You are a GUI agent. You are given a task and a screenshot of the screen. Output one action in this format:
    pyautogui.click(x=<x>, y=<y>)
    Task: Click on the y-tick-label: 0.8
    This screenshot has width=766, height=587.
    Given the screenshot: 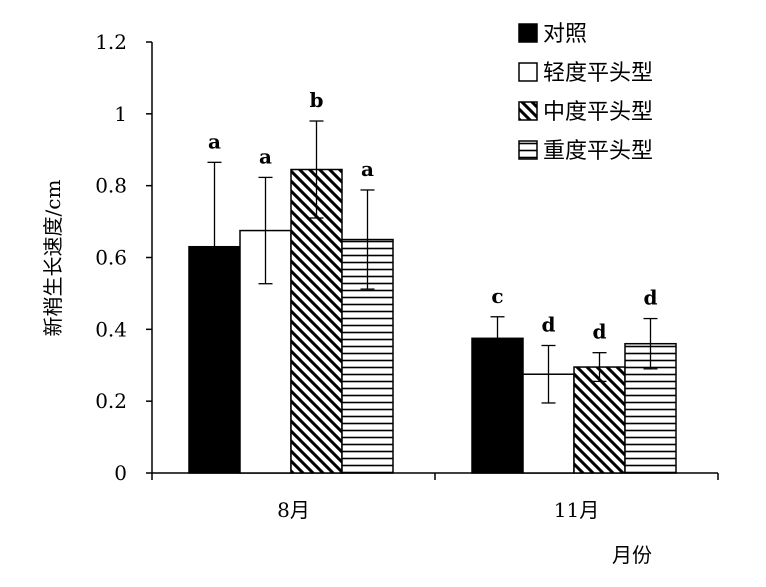 What is the action you would take?
    pyautogui.click(x=111, y=186)
    